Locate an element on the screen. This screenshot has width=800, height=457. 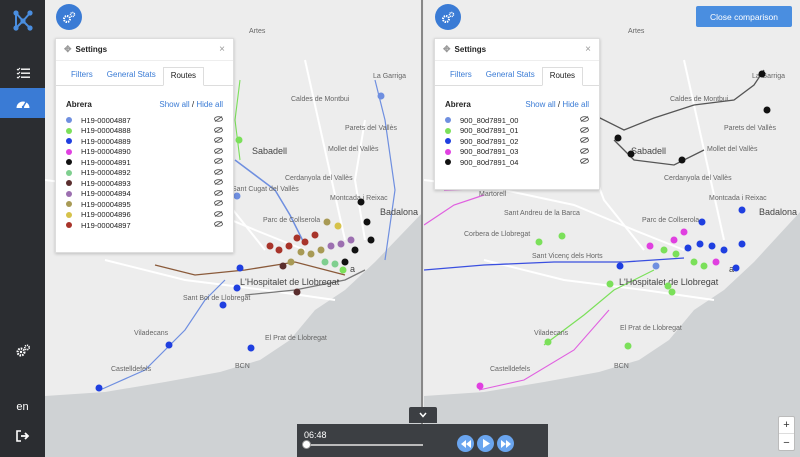
chevron-down-icon is located at coordinates (423, 415).